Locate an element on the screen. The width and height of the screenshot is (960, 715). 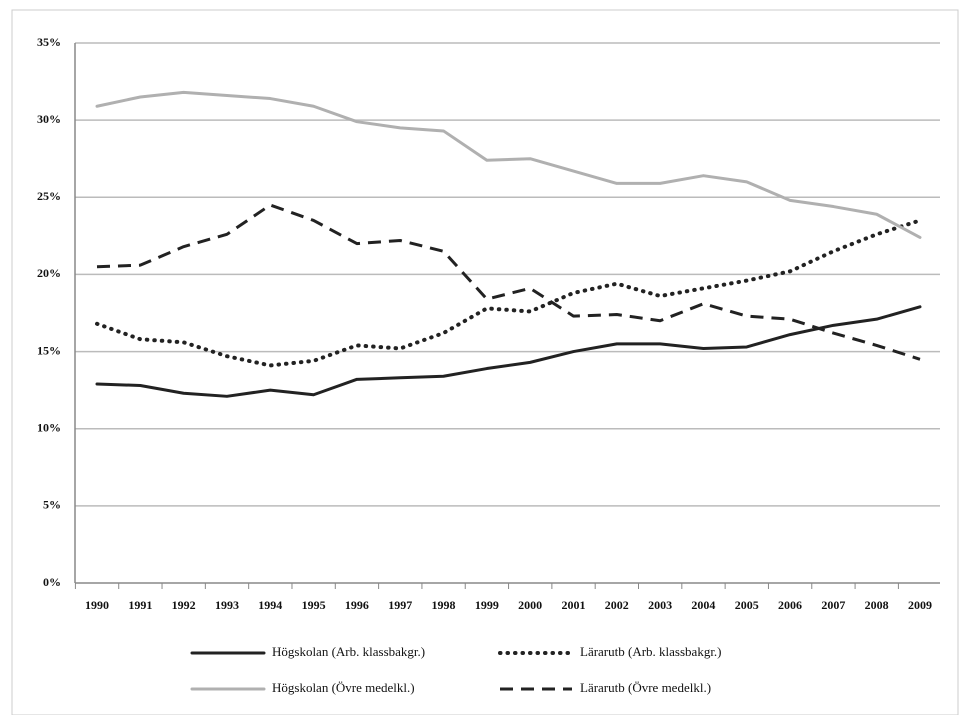
x-tick-label: 2004 is located at coordinates (703, 605).